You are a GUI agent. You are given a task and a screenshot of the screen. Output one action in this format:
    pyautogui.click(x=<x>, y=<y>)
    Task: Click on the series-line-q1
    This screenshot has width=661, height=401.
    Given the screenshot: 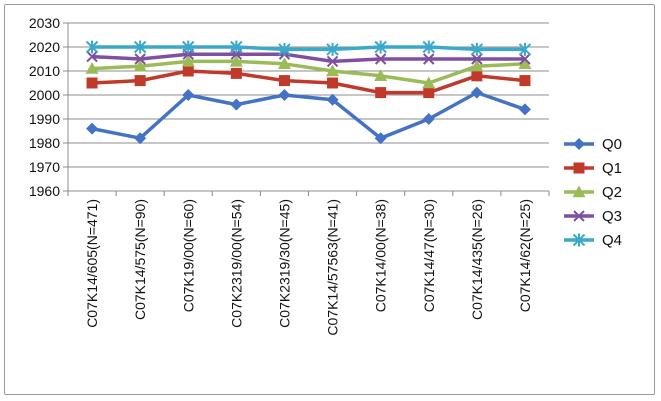 What is the action you would take?
    pyautogui.click(x=308, y=82)
    